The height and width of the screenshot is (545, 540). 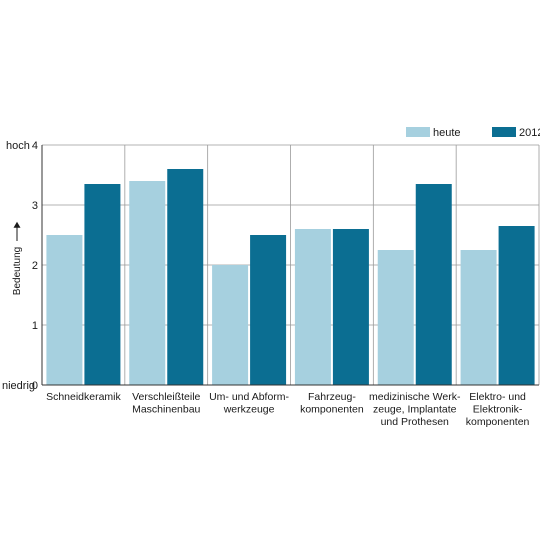 I want to click on y-axis-label: Bedeutung, so click(x=17, y=271).